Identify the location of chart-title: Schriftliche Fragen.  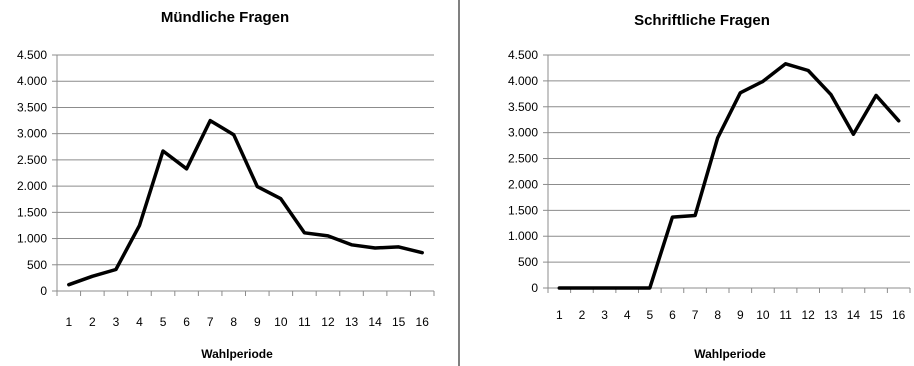
(702, 20).